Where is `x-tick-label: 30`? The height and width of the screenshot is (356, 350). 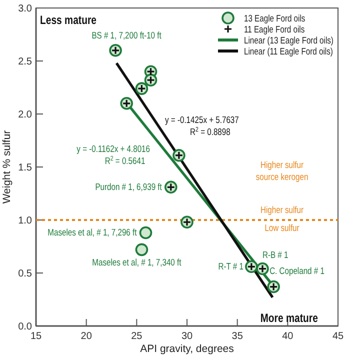
x-tick-label: 30 is located at coordinates (187, 336).